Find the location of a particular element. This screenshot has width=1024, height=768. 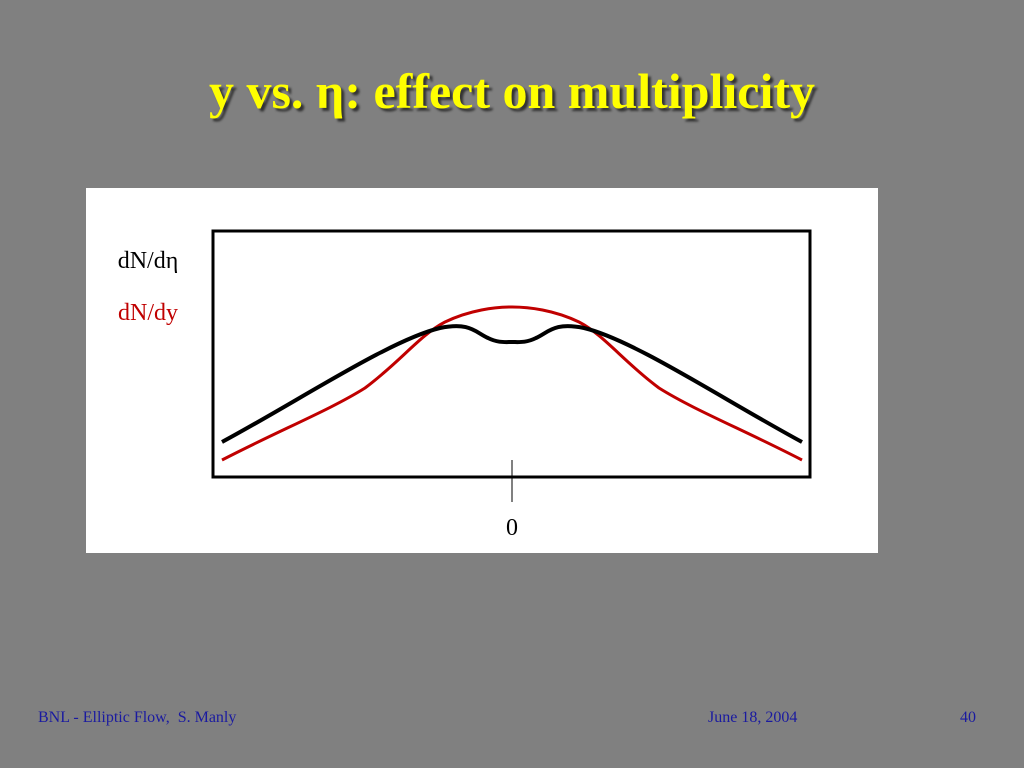

slide-title: y vs. η: effect on multiplicity is located at coordinates (512, 91).